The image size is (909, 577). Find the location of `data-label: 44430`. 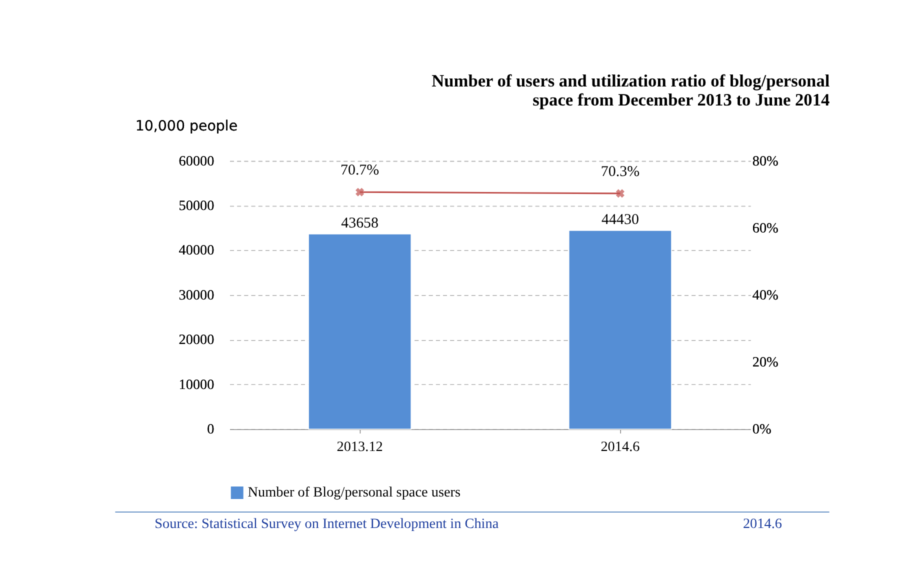

data-label: 44430 is located at coordinates (620, 220).